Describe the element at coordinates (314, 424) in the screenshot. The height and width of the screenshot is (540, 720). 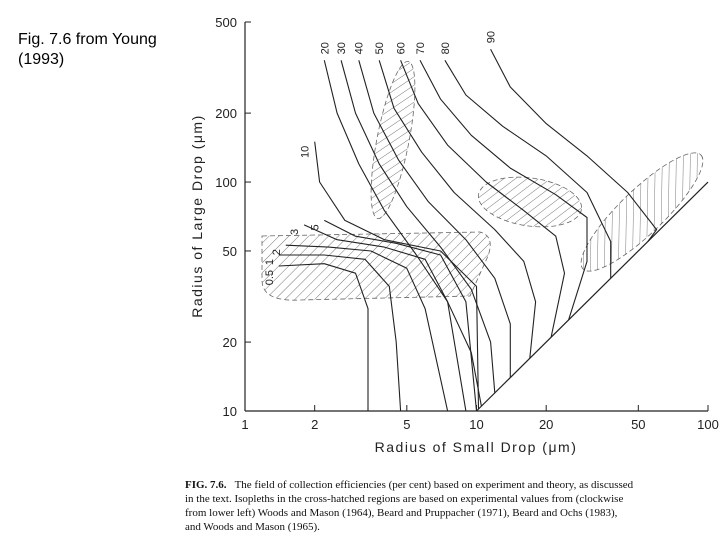
I see `x-tick-label: 2` at that location.